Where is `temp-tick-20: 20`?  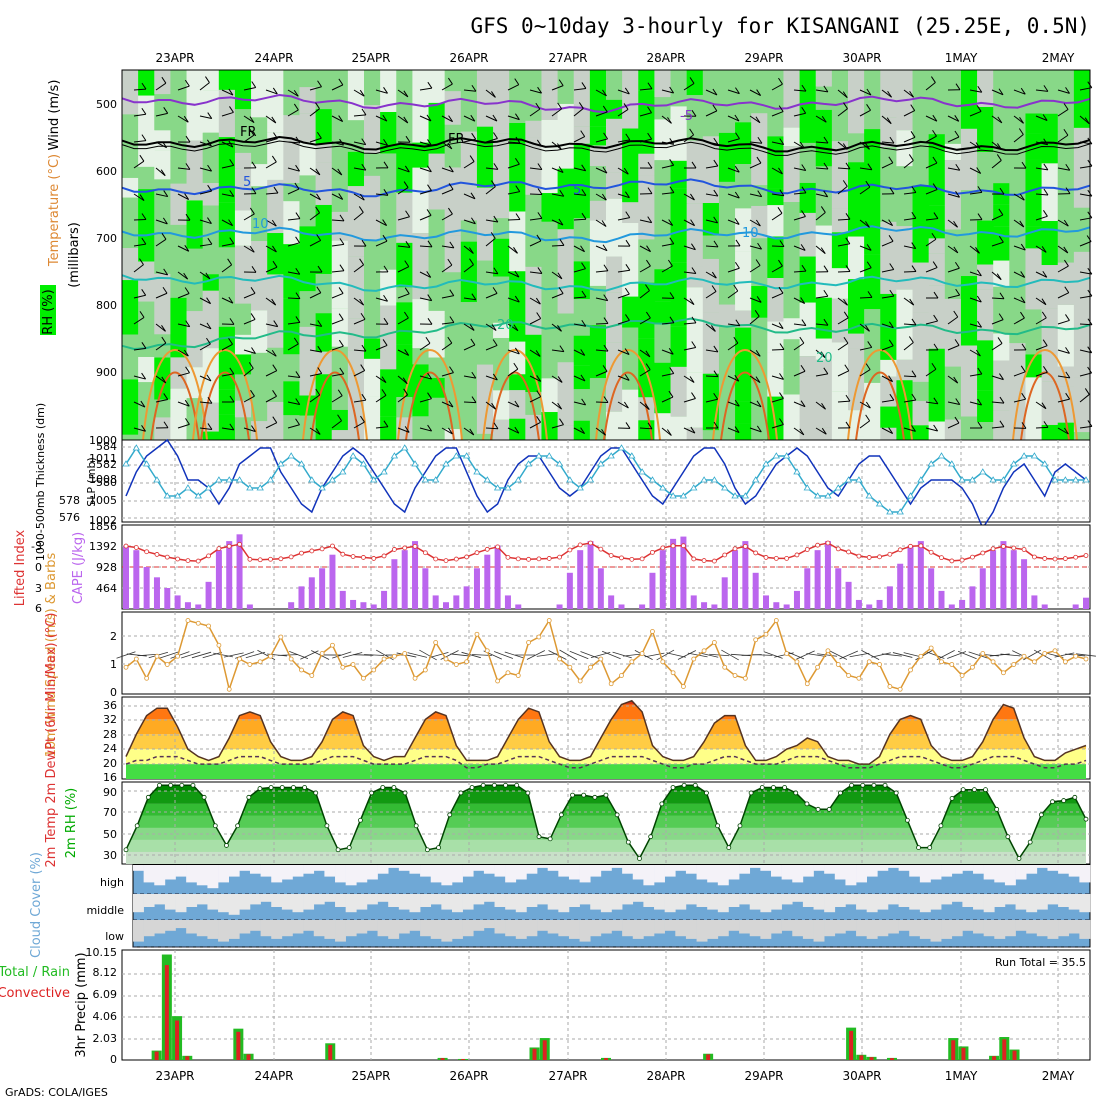
temp-tick-20: 20 is located at coordinates (110, 763).